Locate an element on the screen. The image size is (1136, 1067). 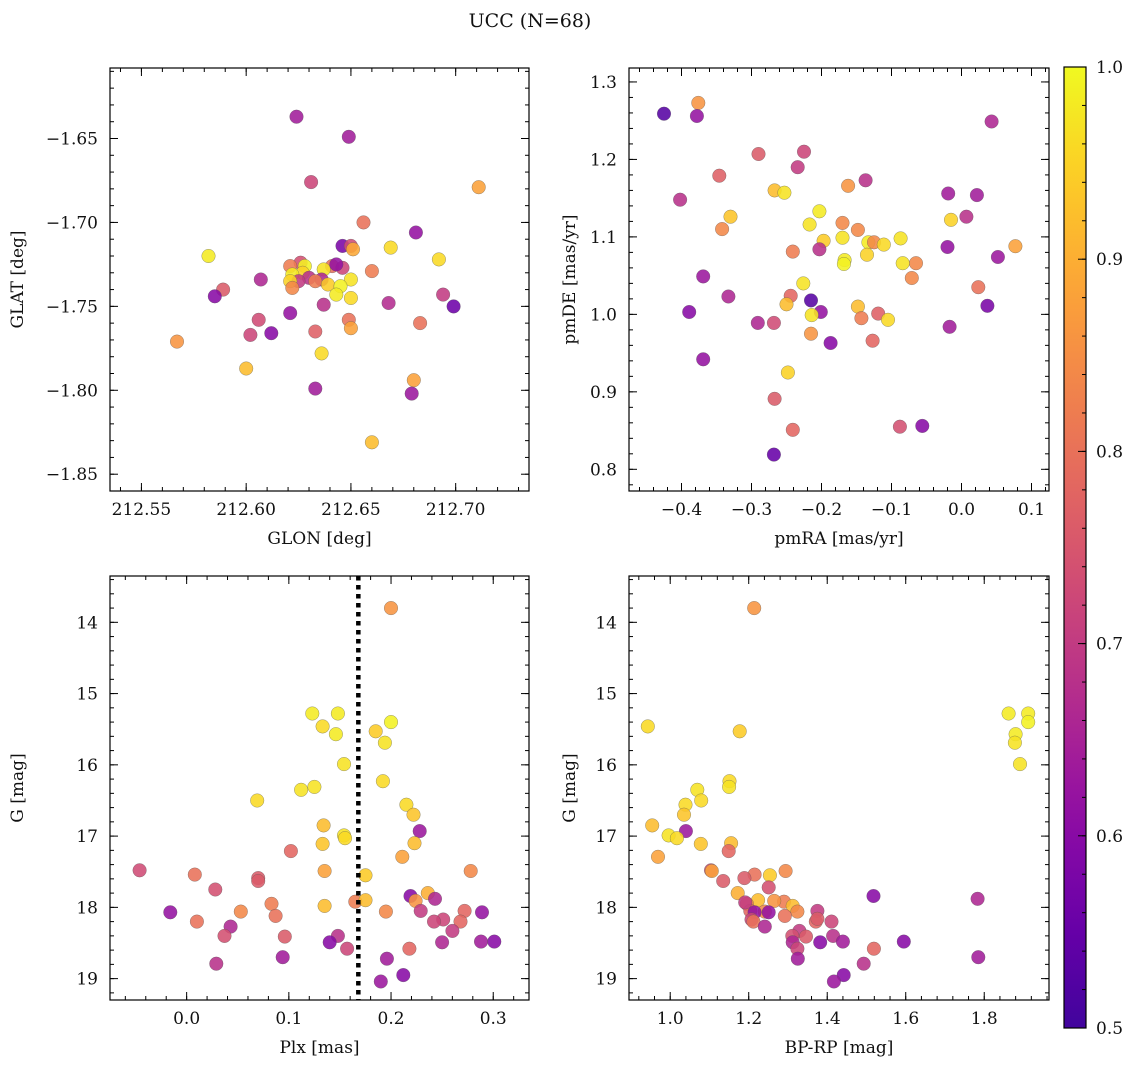
x-tick-label: 1.4 is located at coordinates (827, 1019).